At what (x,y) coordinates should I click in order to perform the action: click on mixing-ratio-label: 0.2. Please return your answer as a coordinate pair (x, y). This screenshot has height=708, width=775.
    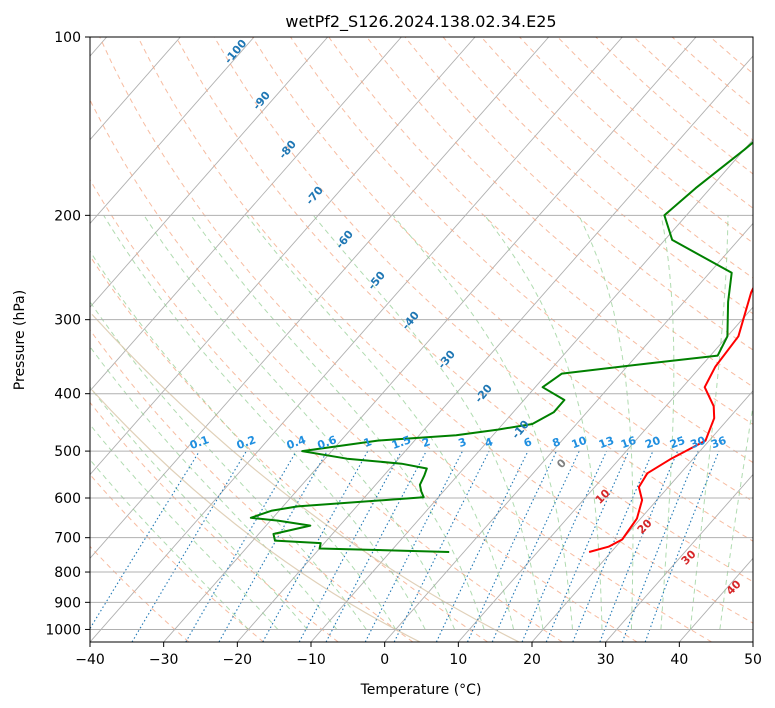
    Looking at the image, I should click on (246, 442).